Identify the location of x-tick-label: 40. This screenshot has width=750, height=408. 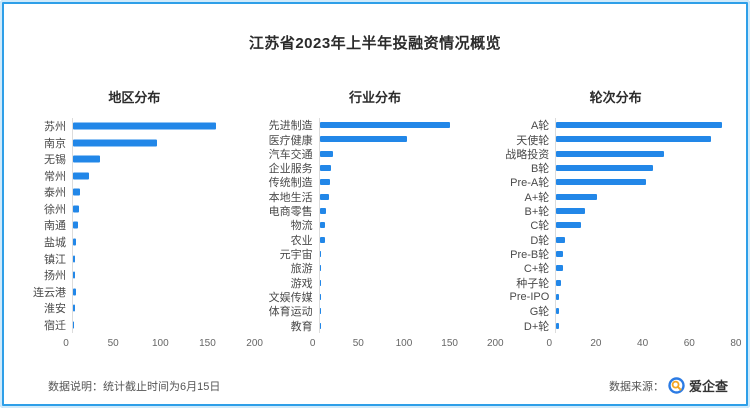
(643, 343).